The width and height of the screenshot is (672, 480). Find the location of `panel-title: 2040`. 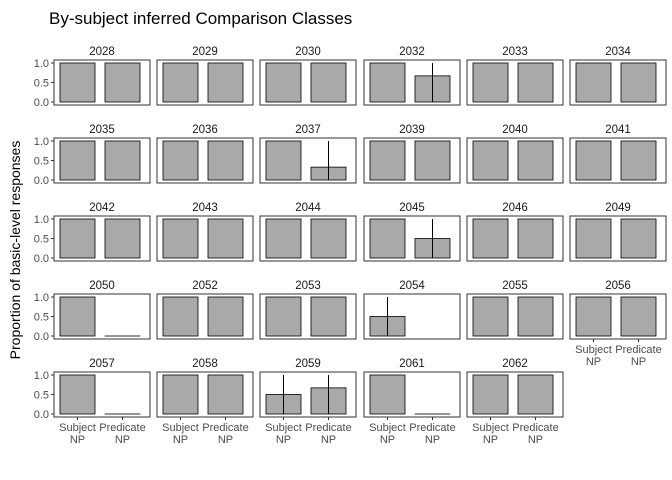

panel-title: 2040 is located at coordinates (515, 130).